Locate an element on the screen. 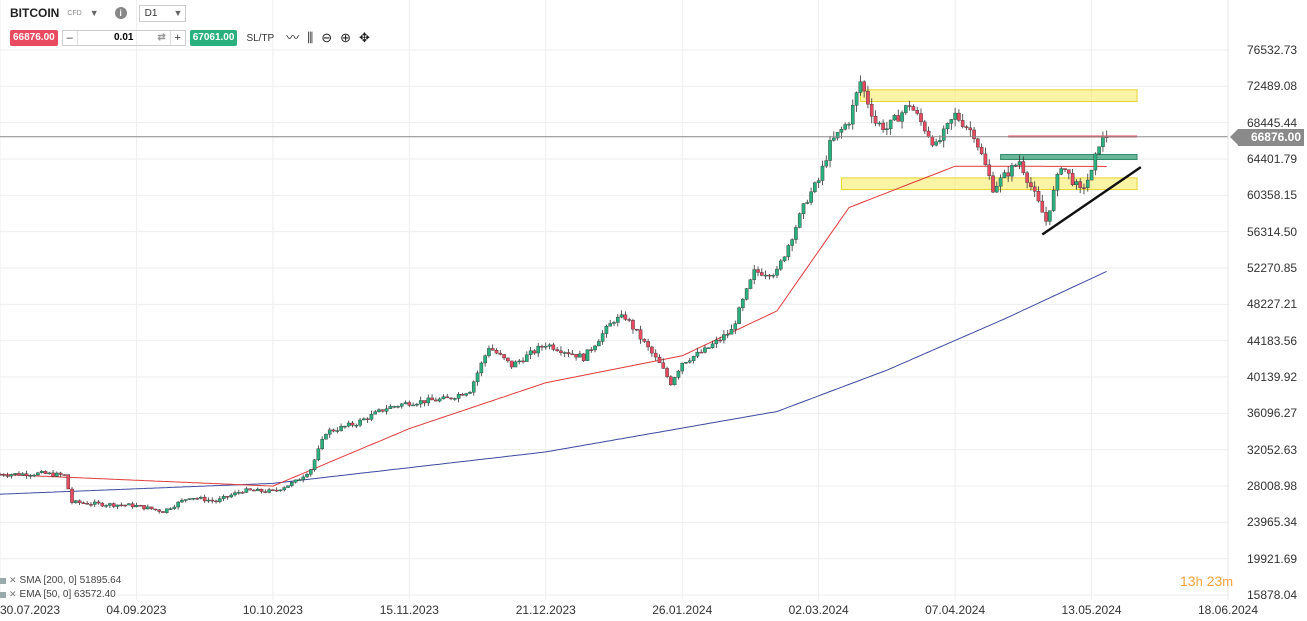 The width and height of the screenshot is (1307, 621). decrease-button: – is located at coordinates (69, 38).